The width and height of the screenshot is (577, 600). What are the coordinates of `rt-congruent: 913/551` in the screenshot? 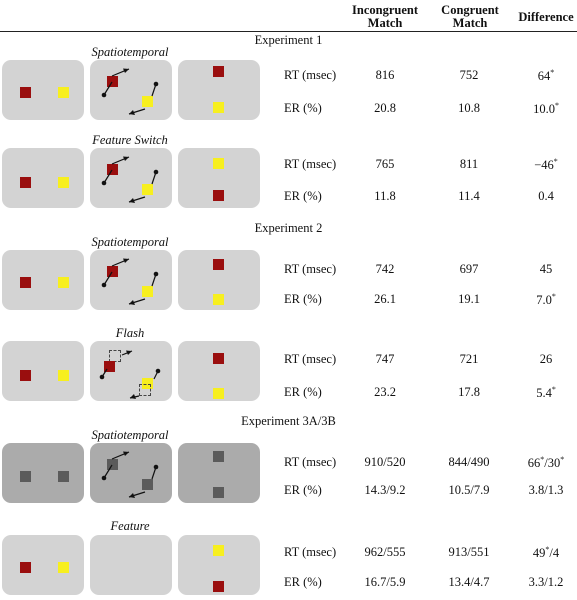 It's located at (469, 552).